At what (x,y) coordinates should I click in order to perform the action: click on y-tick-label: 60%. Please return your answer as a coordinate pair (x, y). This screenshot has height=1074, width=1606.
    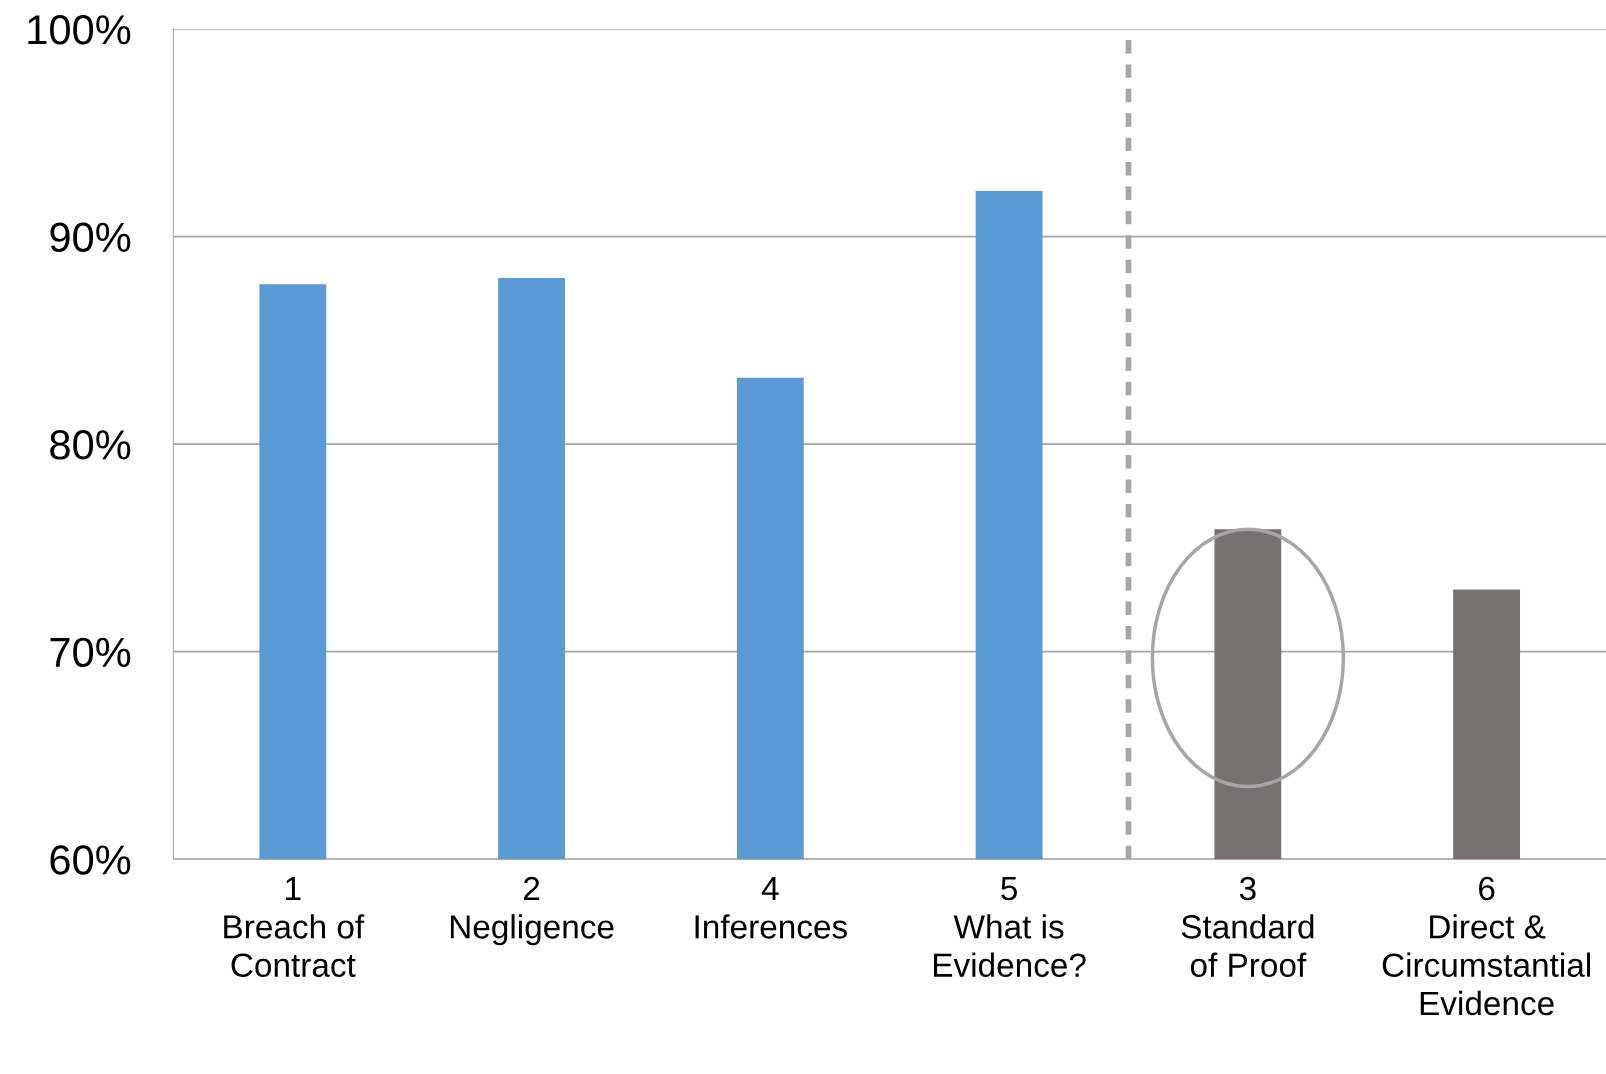
    Looking at the image, I should click on (90, 860).